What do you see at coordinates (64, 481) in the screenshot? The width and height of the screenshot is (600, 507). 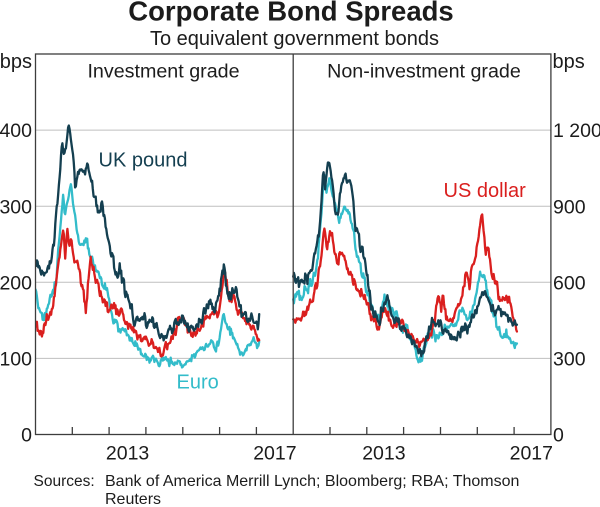 I see `svg-text: Sources:` at bounding box center [64, 481].